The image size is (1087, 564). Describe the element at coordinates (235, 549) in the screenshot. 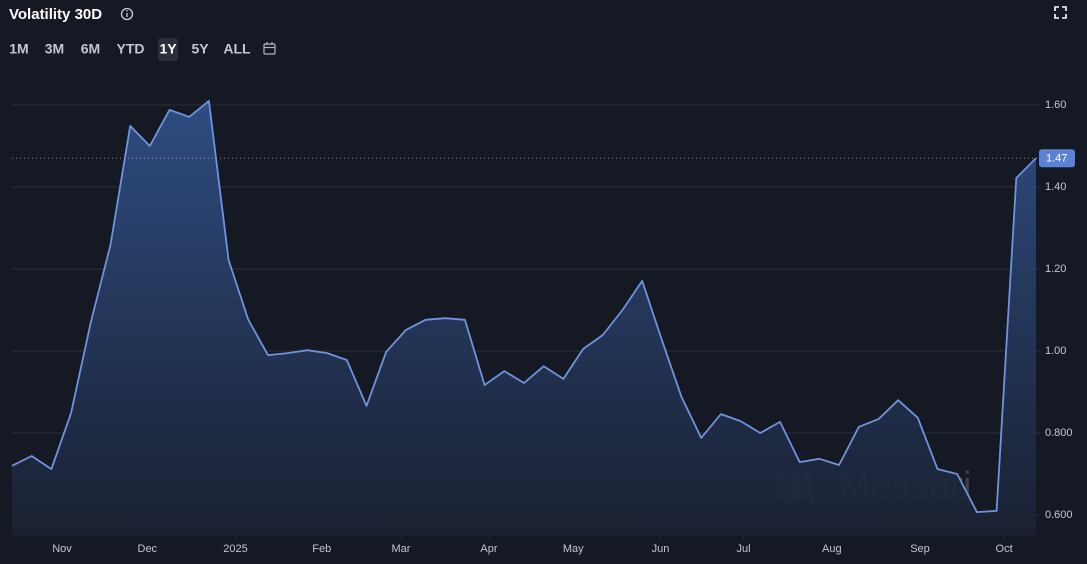

I see `x-tick-label: 2025` at that location.